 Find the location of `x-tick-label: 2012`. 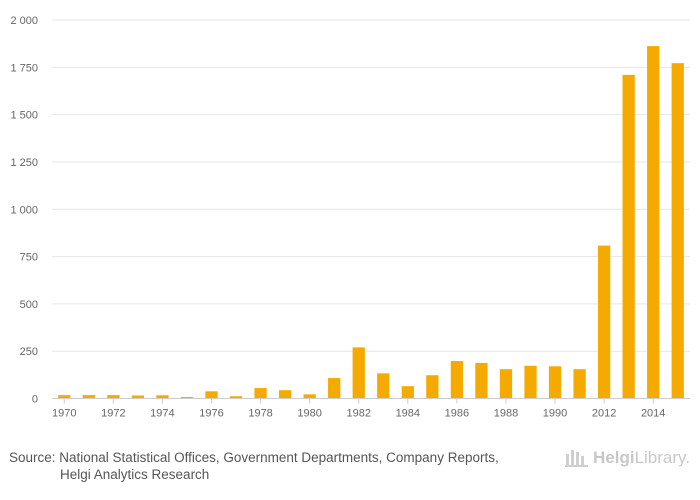

x-tick-label: 2012 is located at coordinates (604, 414).